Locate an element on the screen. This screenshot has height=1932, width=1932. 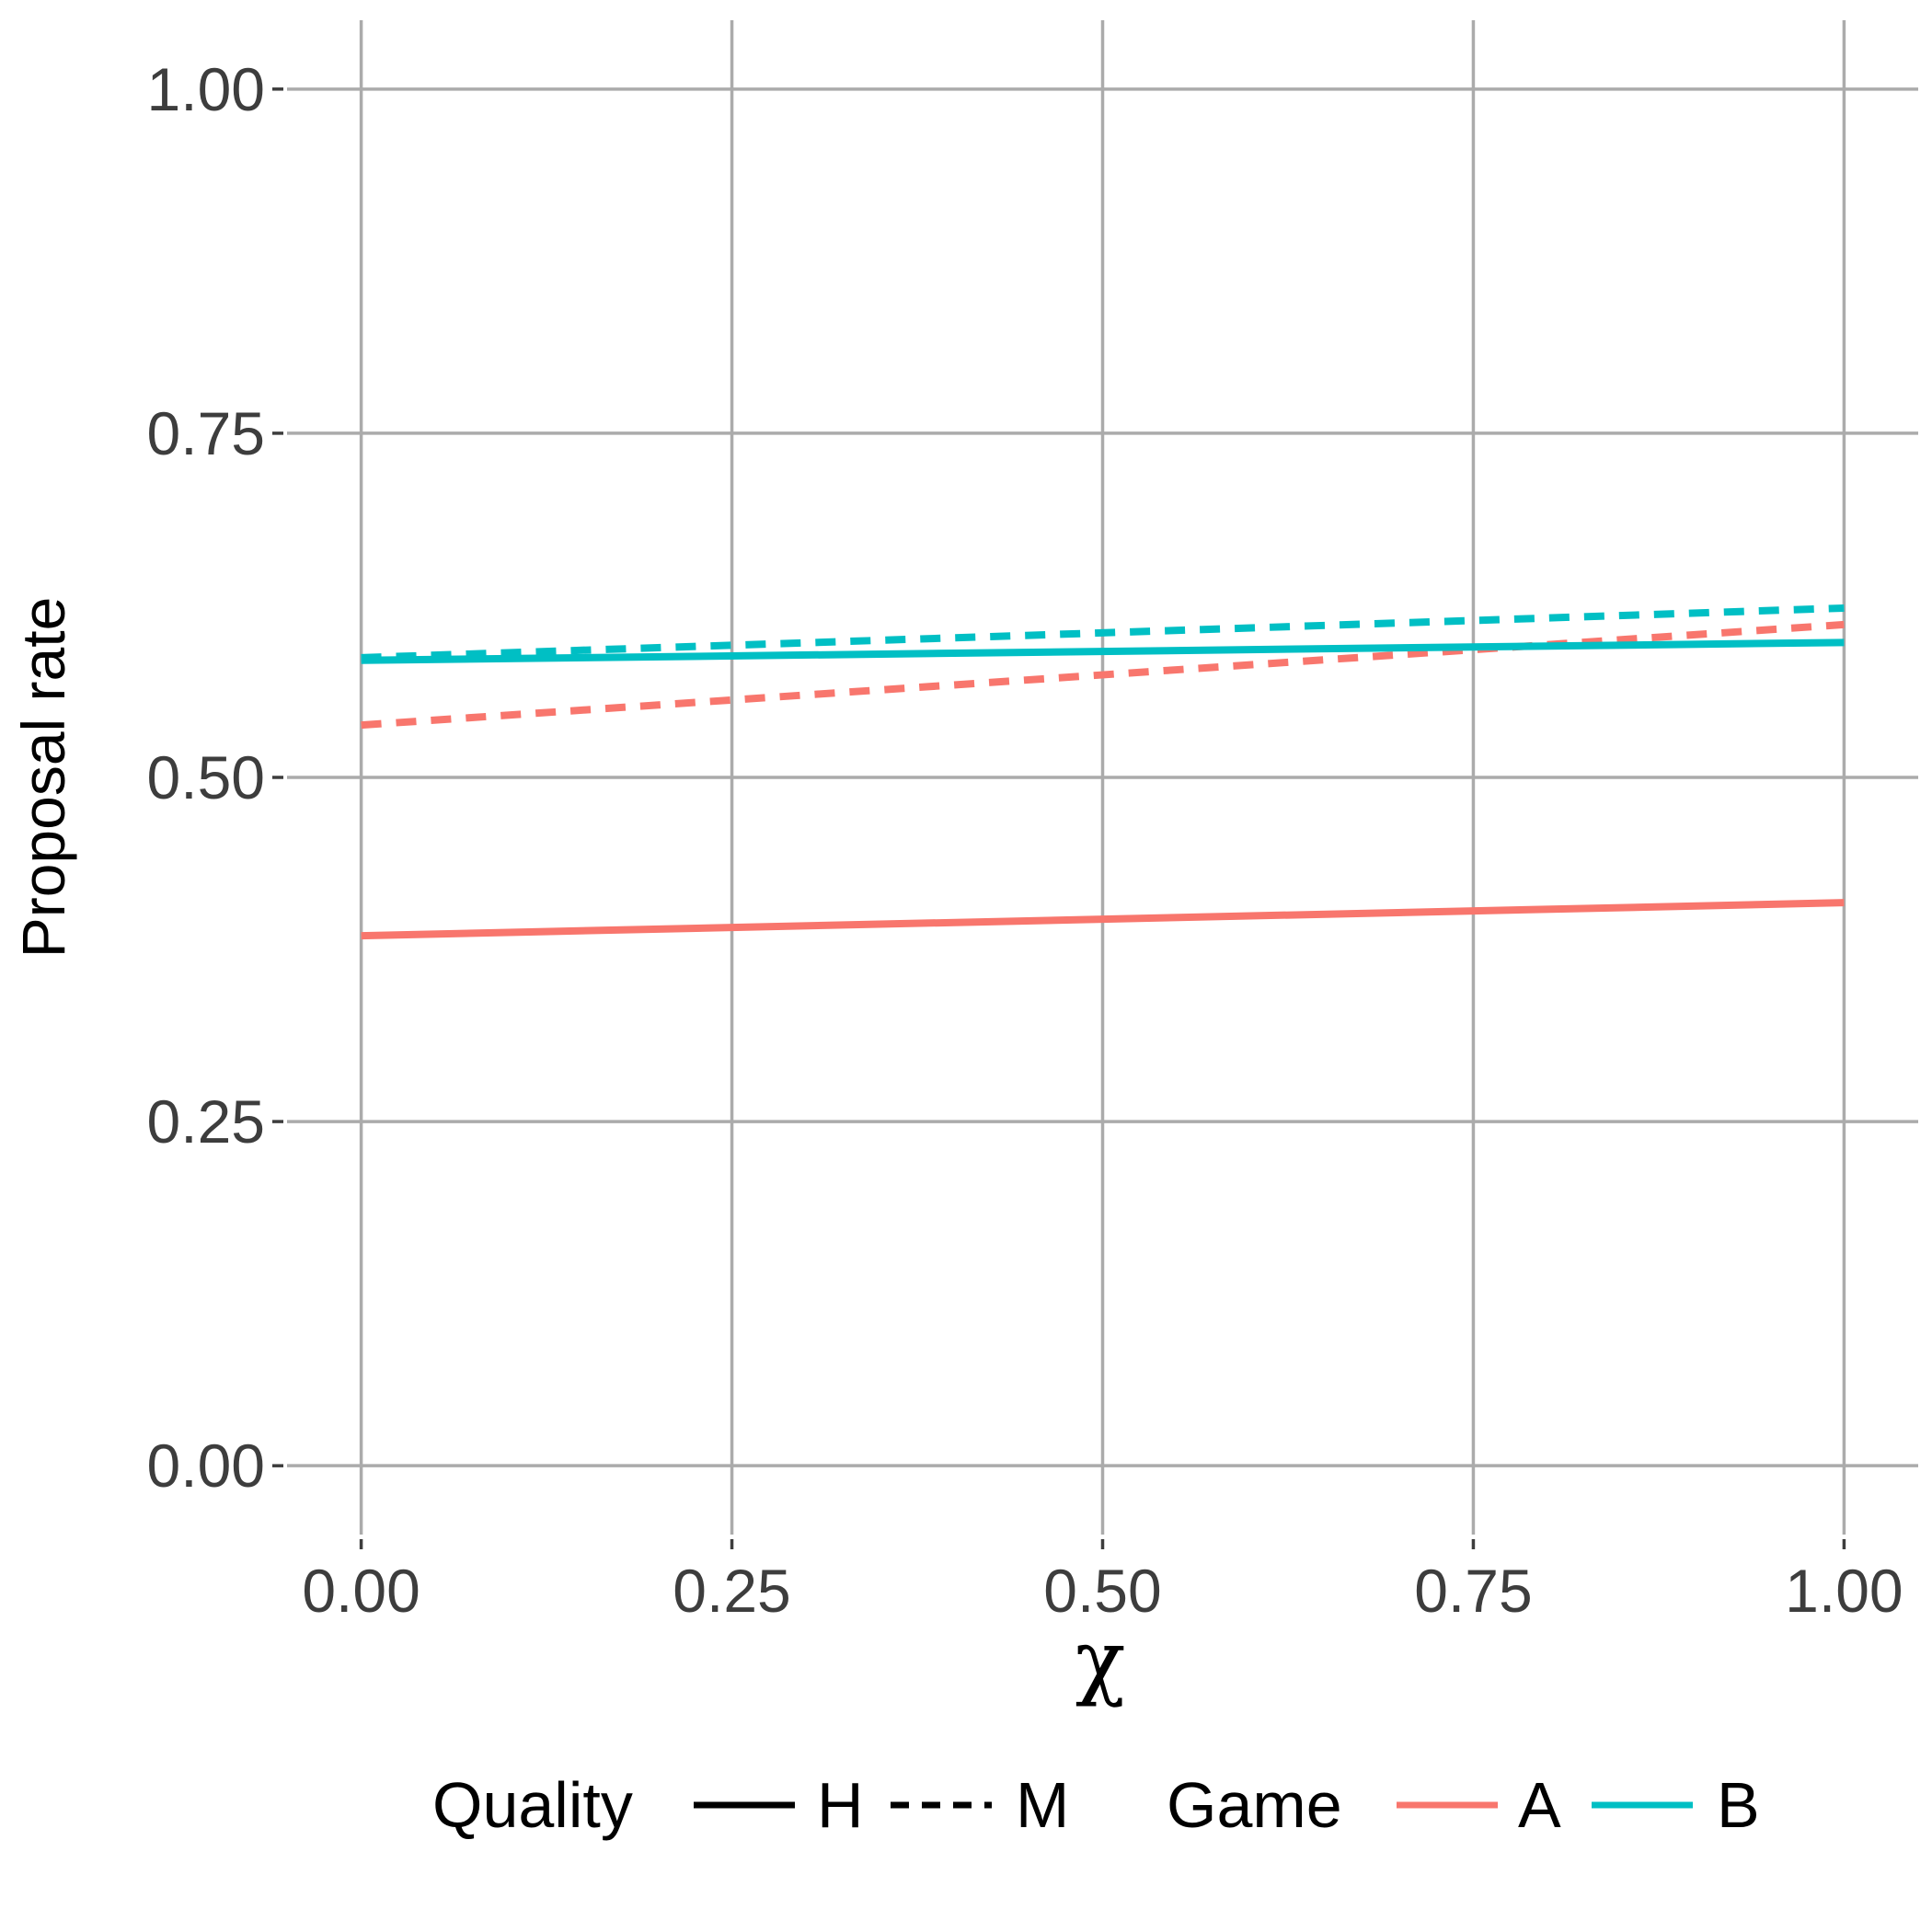
series-line-game-a-quality-h is located at coordinates (1103, 919).